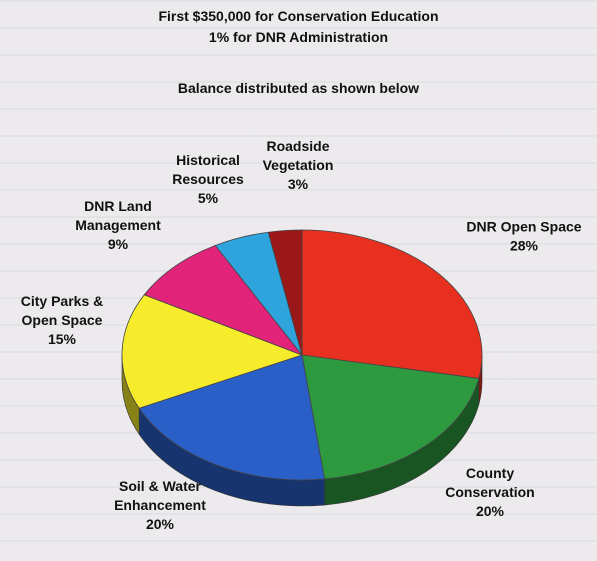 Image resolution: width=597 pixels, height=561 pixels. I want to click on pie-slice-county-conservation, so click(390, 417).